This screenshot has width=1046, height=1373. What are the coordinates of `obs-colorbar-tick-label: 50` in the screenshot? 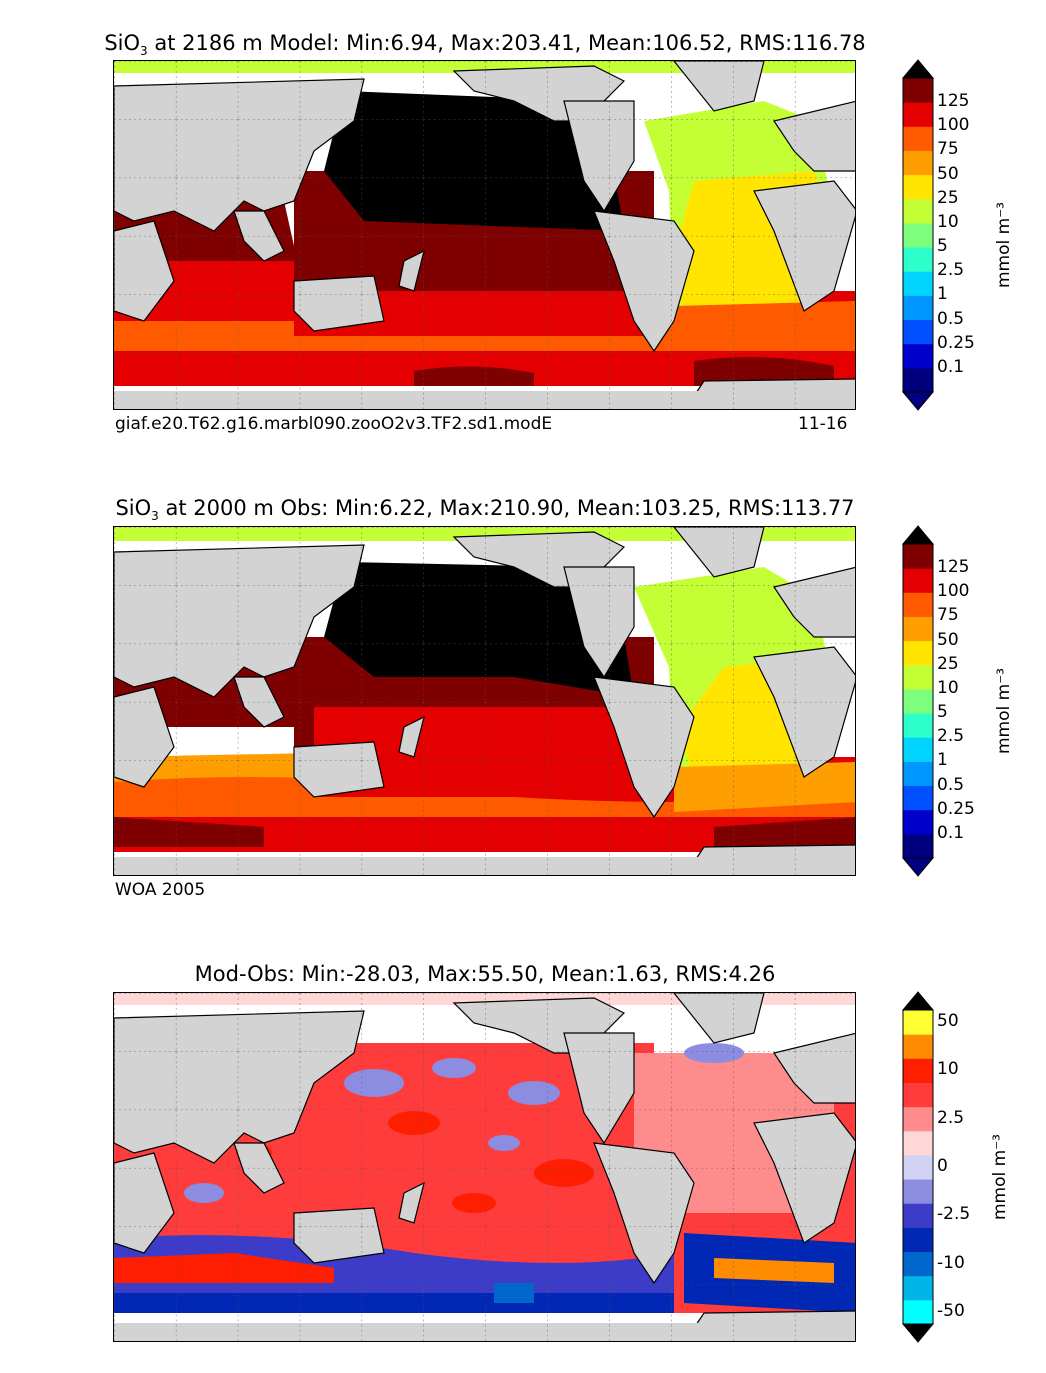 It's located at (948, 639).